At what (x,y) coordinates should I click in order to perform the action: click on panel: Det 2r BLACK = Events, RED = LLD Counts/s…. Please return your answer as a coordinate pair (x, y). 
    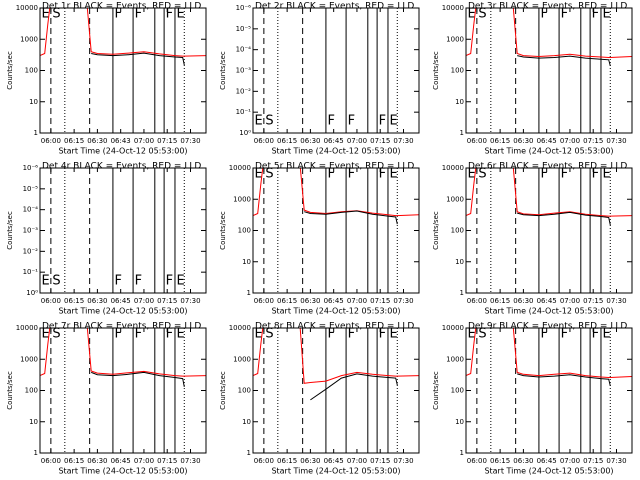
    Looking at the image, I should click on (319, 79).